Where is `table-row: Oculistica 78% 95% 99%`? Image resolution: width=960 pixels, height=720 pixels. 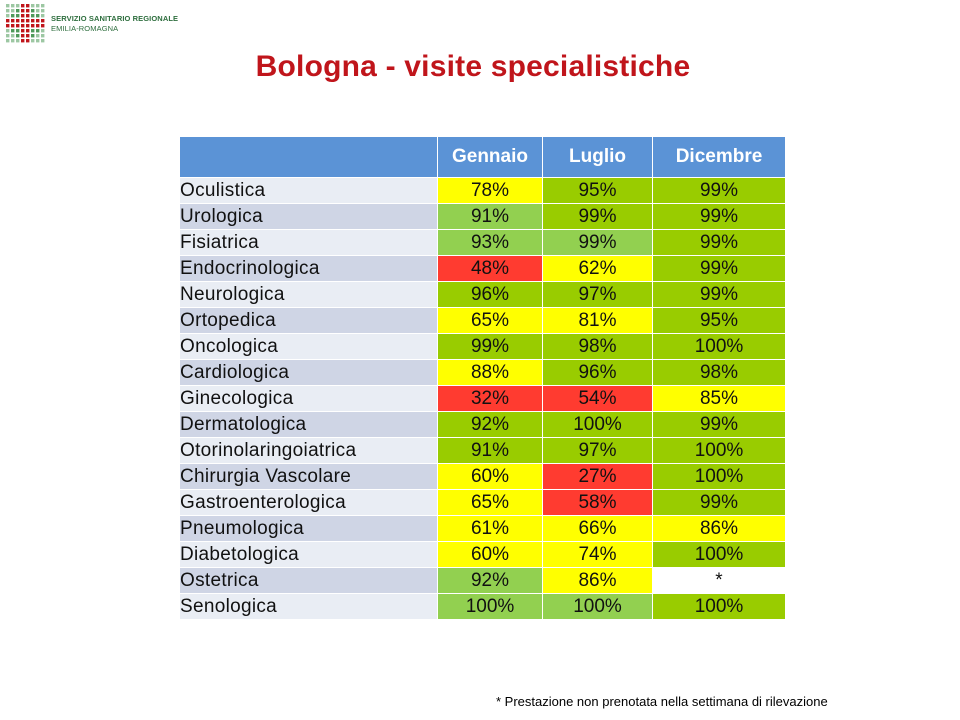 table-row: Oculistica 78% 95% 99% is located at coordinates (482, 190).